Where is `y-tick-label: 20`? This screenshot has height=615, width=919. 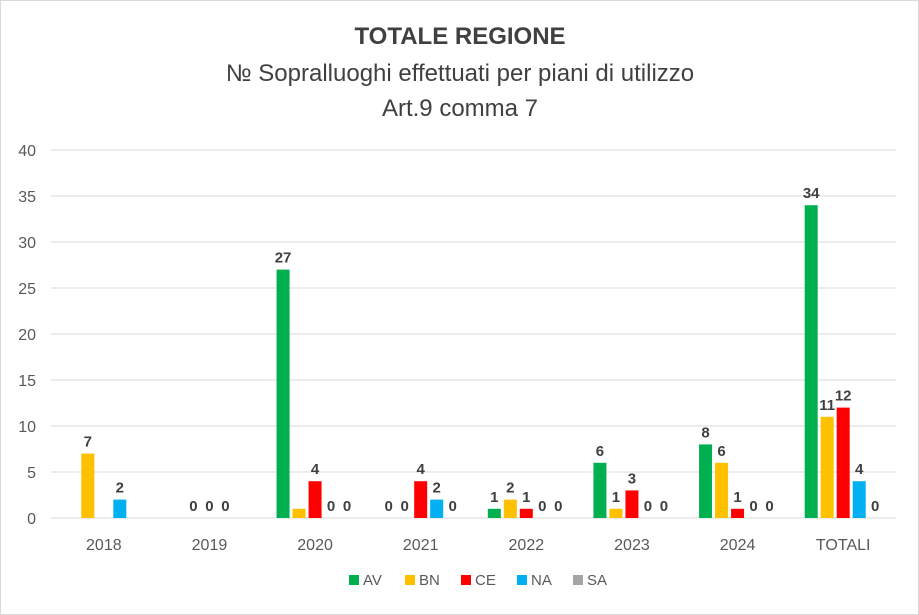 y-tick-label: 20 is located at coordinates (27, 335).